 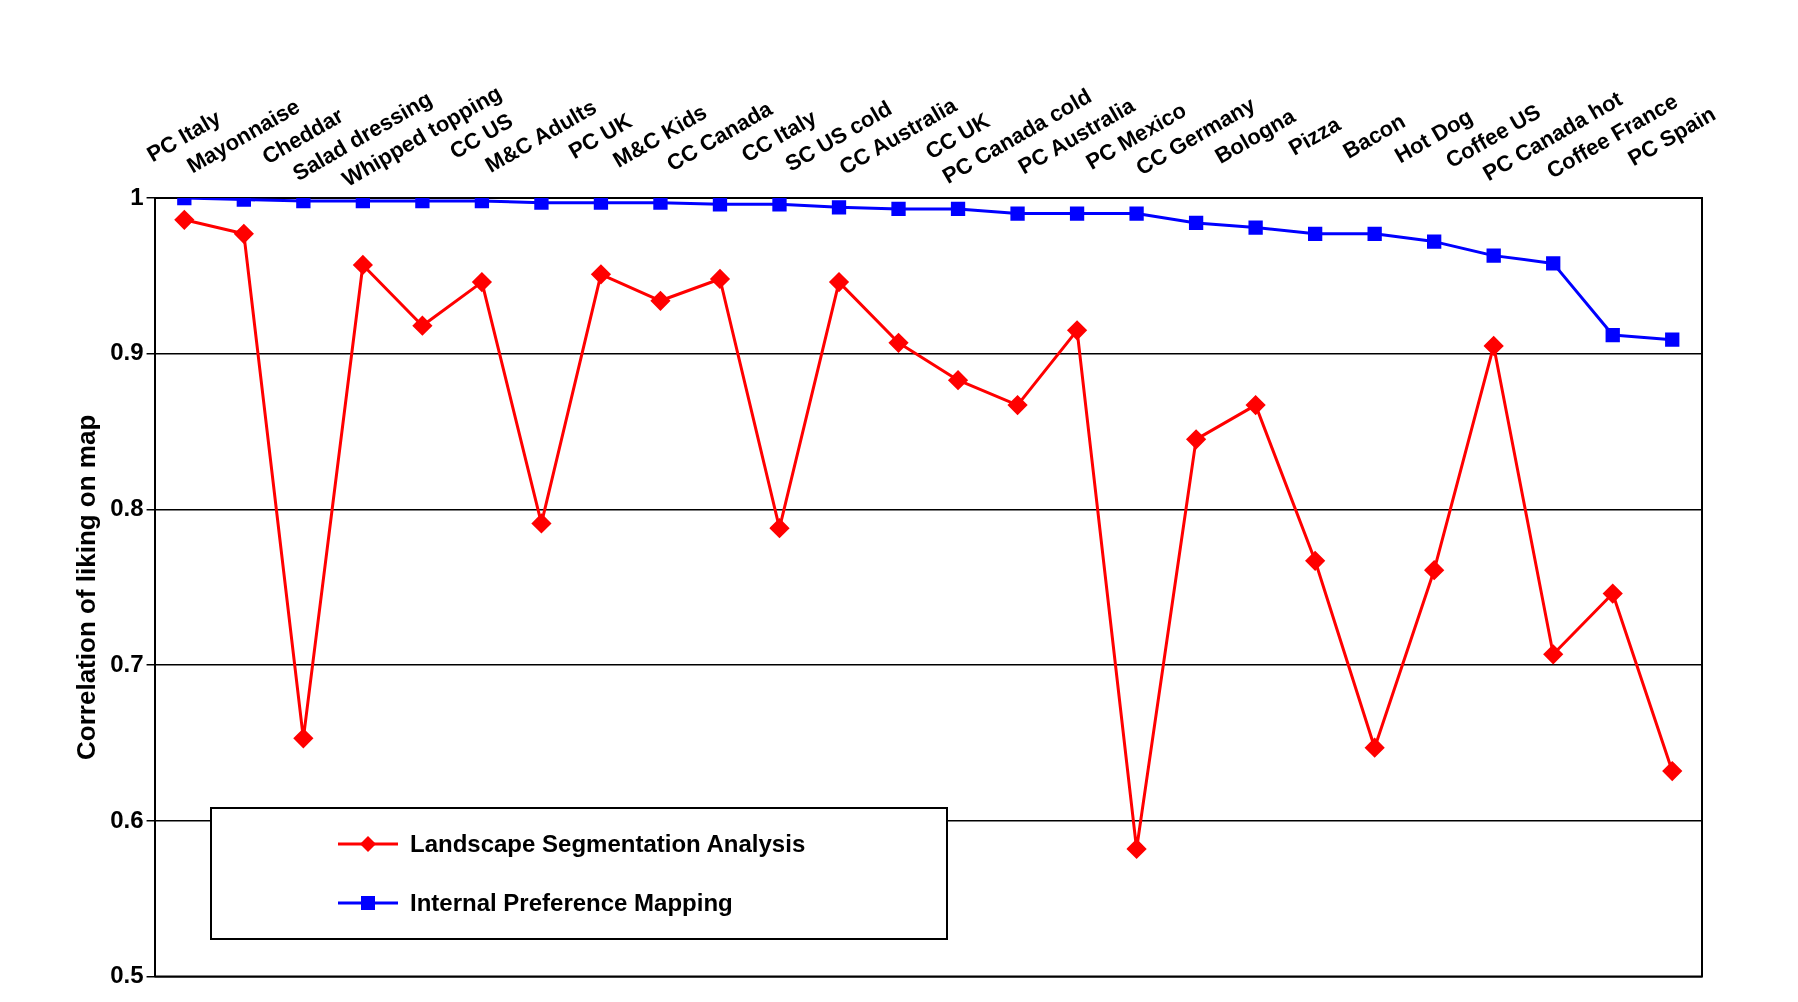 I want to click on y-axis-title: Correlation of liking on map, so click(x=85, y=587).